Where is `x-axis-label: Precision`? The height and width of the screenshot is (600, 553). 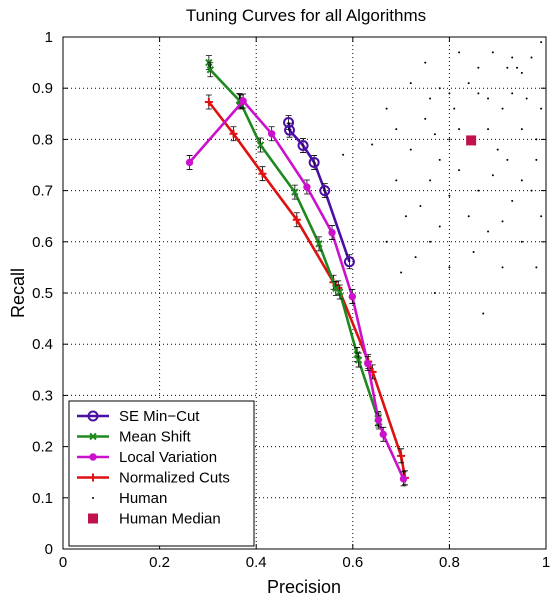 x-axis-label: Precision is located at coordinates (304, 587).